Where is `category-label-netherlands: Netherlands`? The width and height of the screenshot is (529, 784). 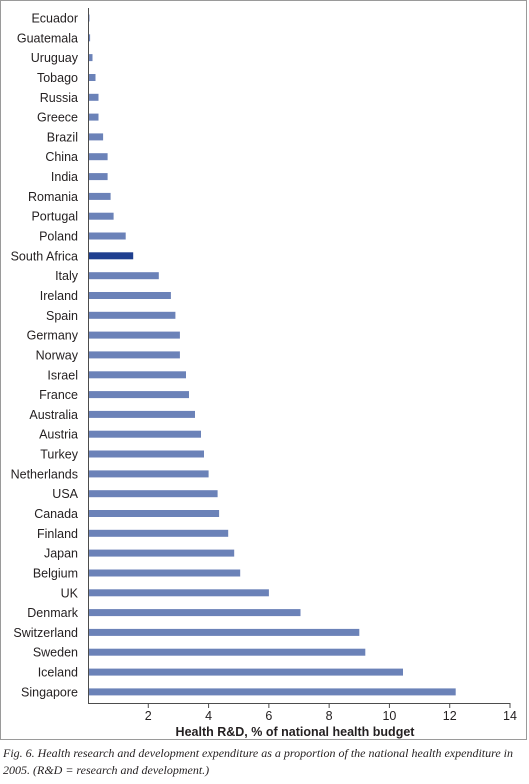
category-label-netherlands: Netherlands is located at coordinates (44, 474).